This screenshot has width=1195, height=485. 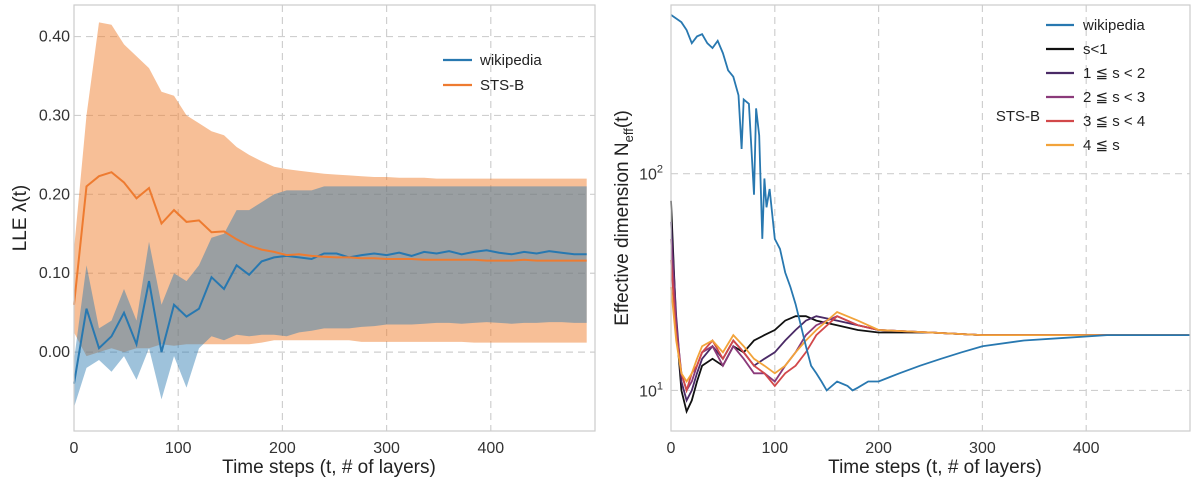 I want to click on lle-x-tick-label: 0, so click(x=74, y=448).